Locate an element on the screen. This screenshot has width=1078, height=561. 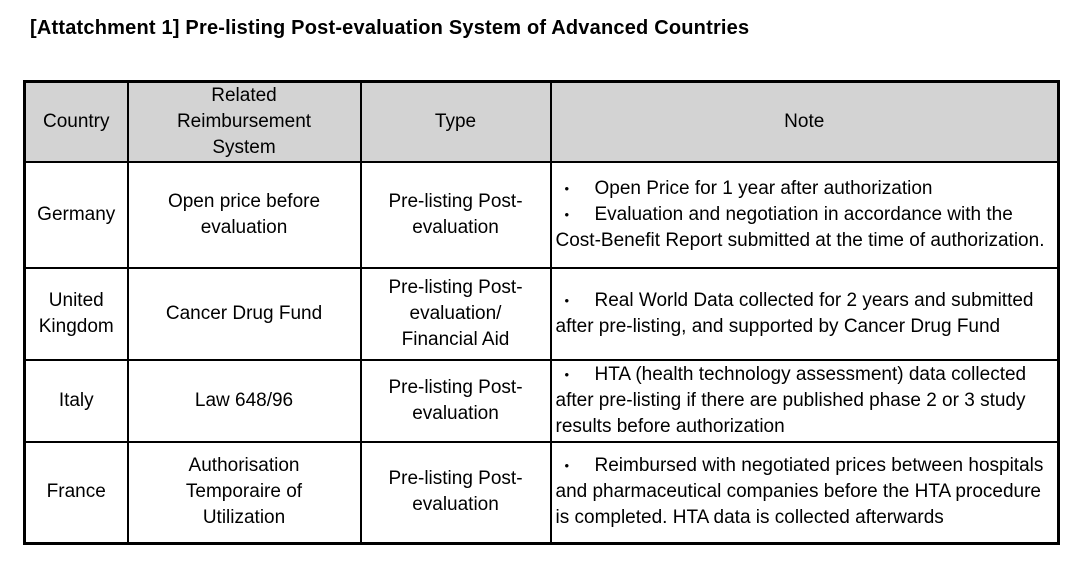
country-label: United Kingdom is located at coordinates (76, 313).